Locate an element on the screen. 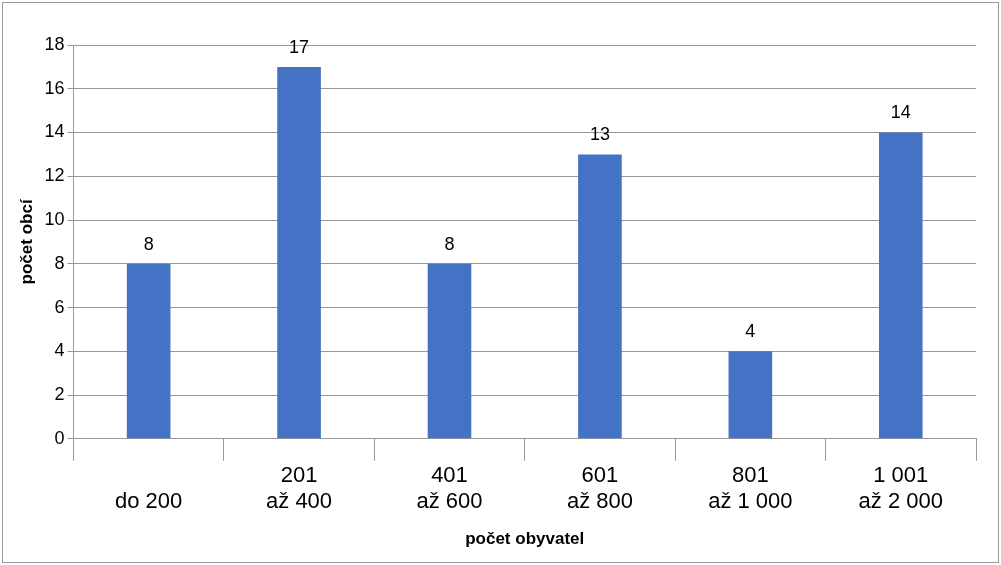 The image size is (1001, 565). x-tick-label: 601 až 800 is located at coordinates (599, 488).